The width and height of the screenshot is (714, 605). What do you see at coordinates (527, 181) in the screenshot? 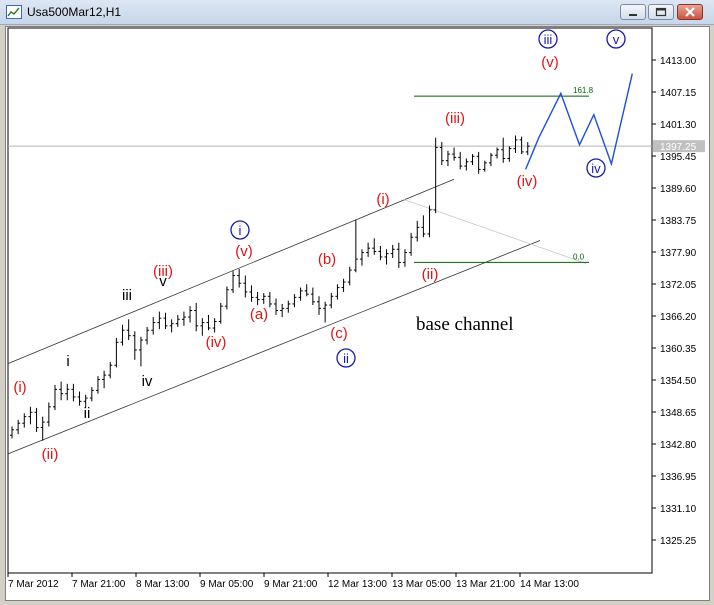
I see `wave-label-text: (iv)` at bounding box center [527, 181].